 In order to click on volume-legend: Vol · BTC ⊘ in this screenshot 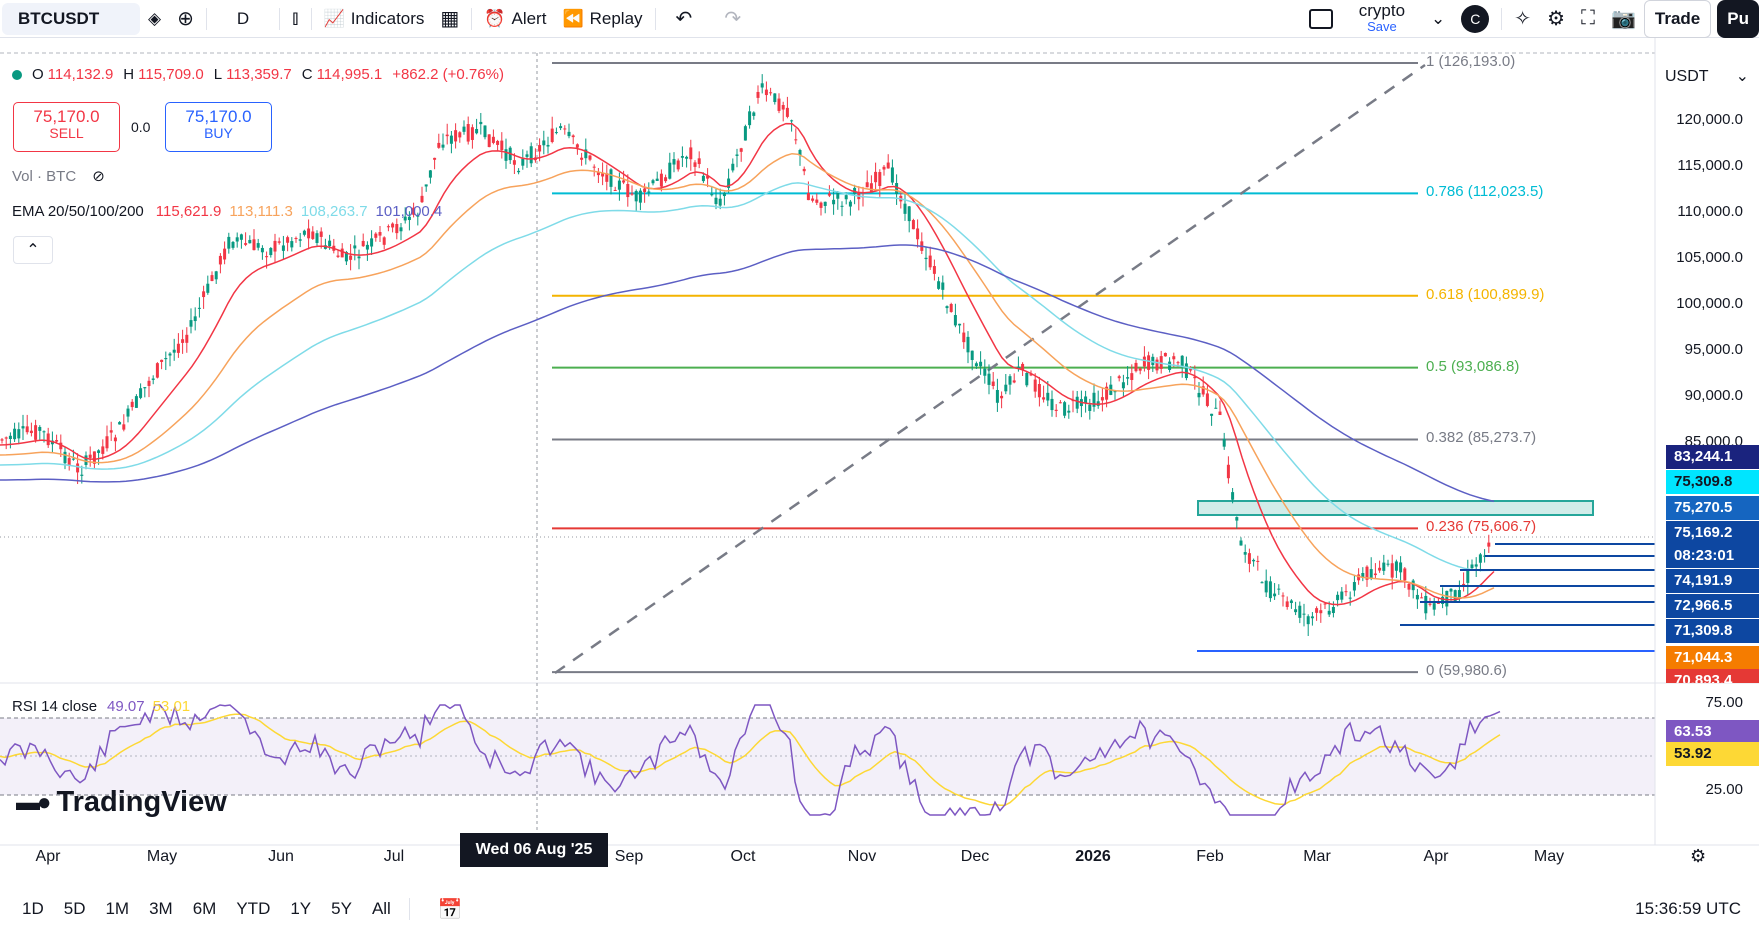, I will do `click(58, 176)`.